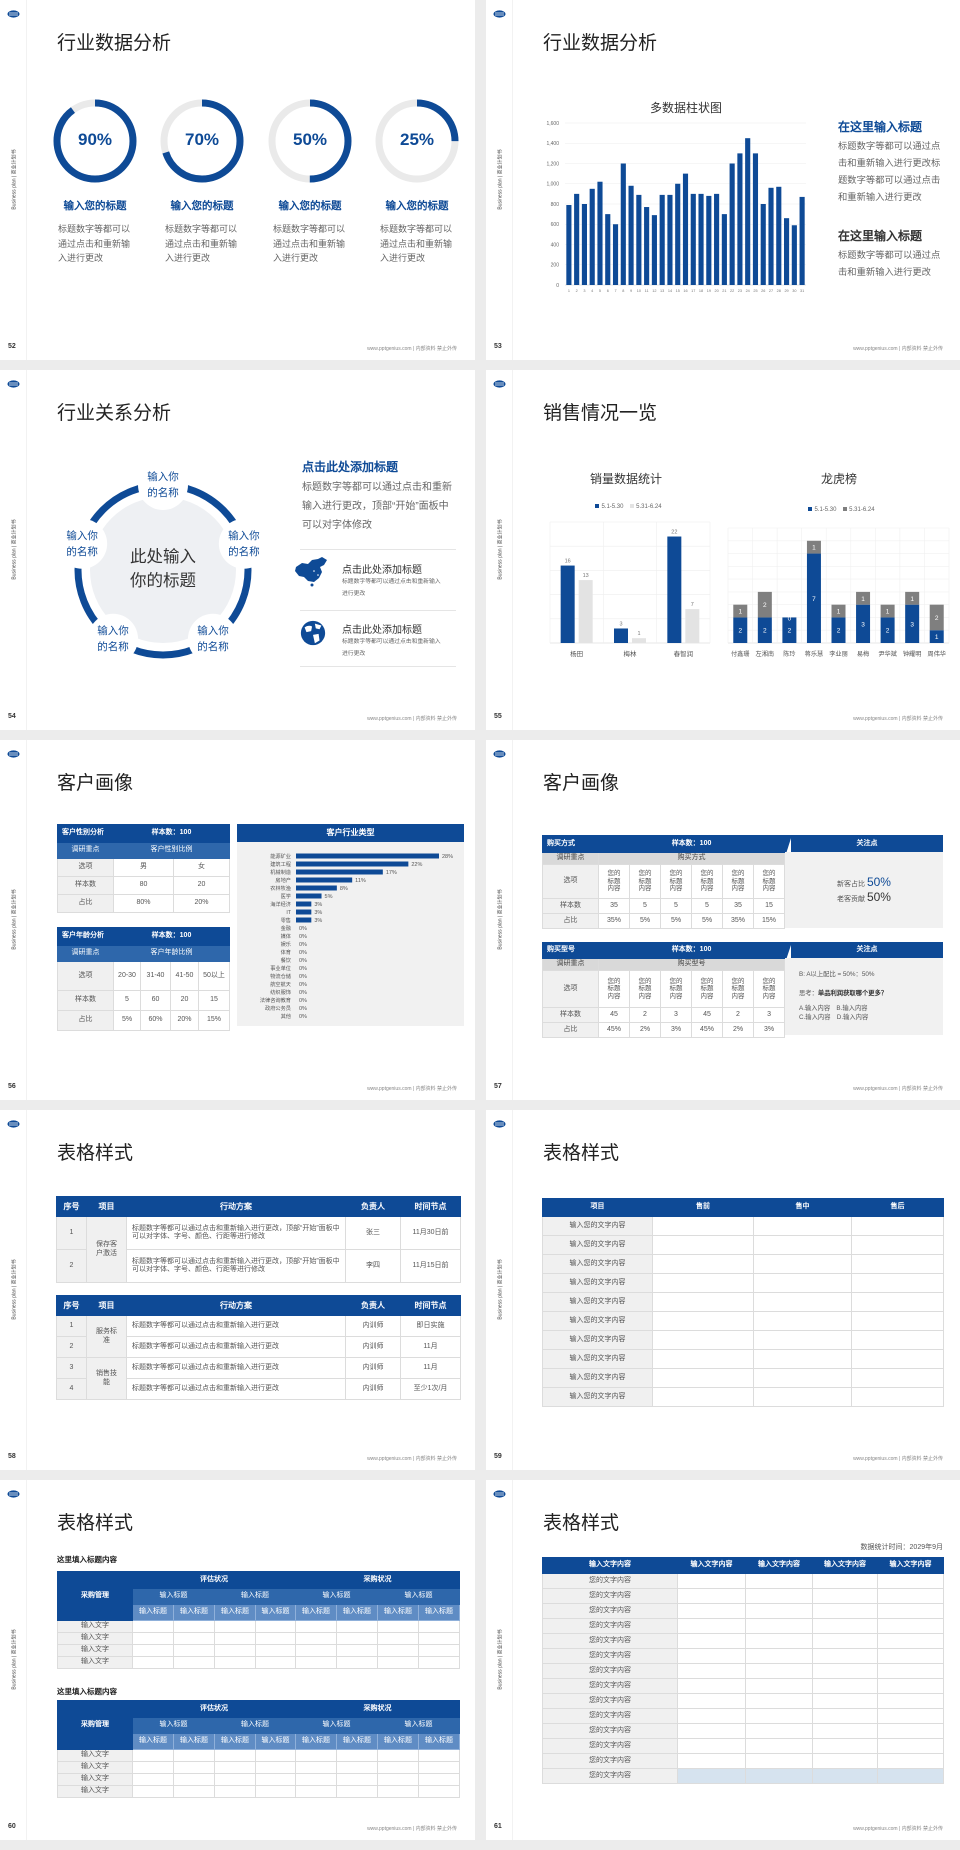 This screenshot has width=960, height=1850. Describe the element at coordinates (888, 631) in the screenshot. I see `data-label: 2` at that location.